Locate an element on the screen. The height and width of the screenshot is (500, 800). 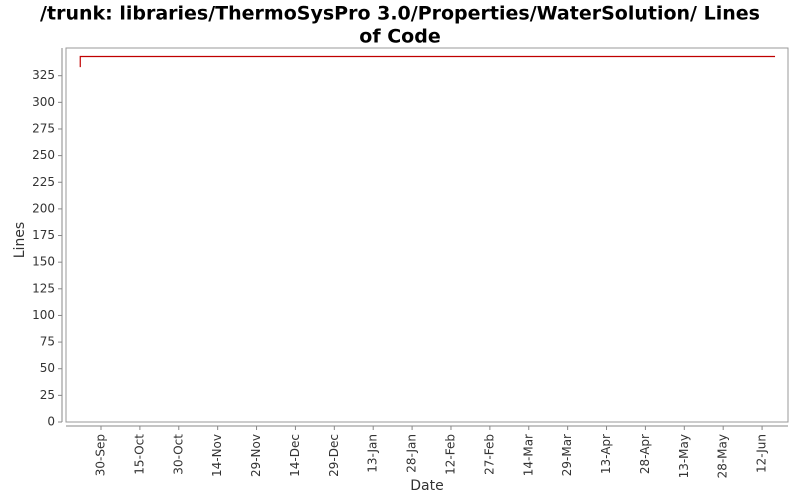
x-tick-label: 14-Nov is located at coordinates (217, 455).